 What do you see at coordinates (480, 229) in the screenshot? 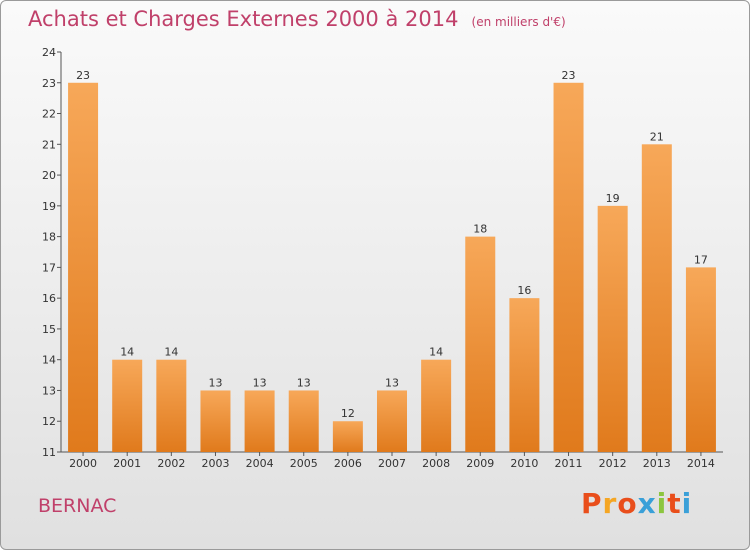
I see `data-label: 18` at bounding box center [480, 229].